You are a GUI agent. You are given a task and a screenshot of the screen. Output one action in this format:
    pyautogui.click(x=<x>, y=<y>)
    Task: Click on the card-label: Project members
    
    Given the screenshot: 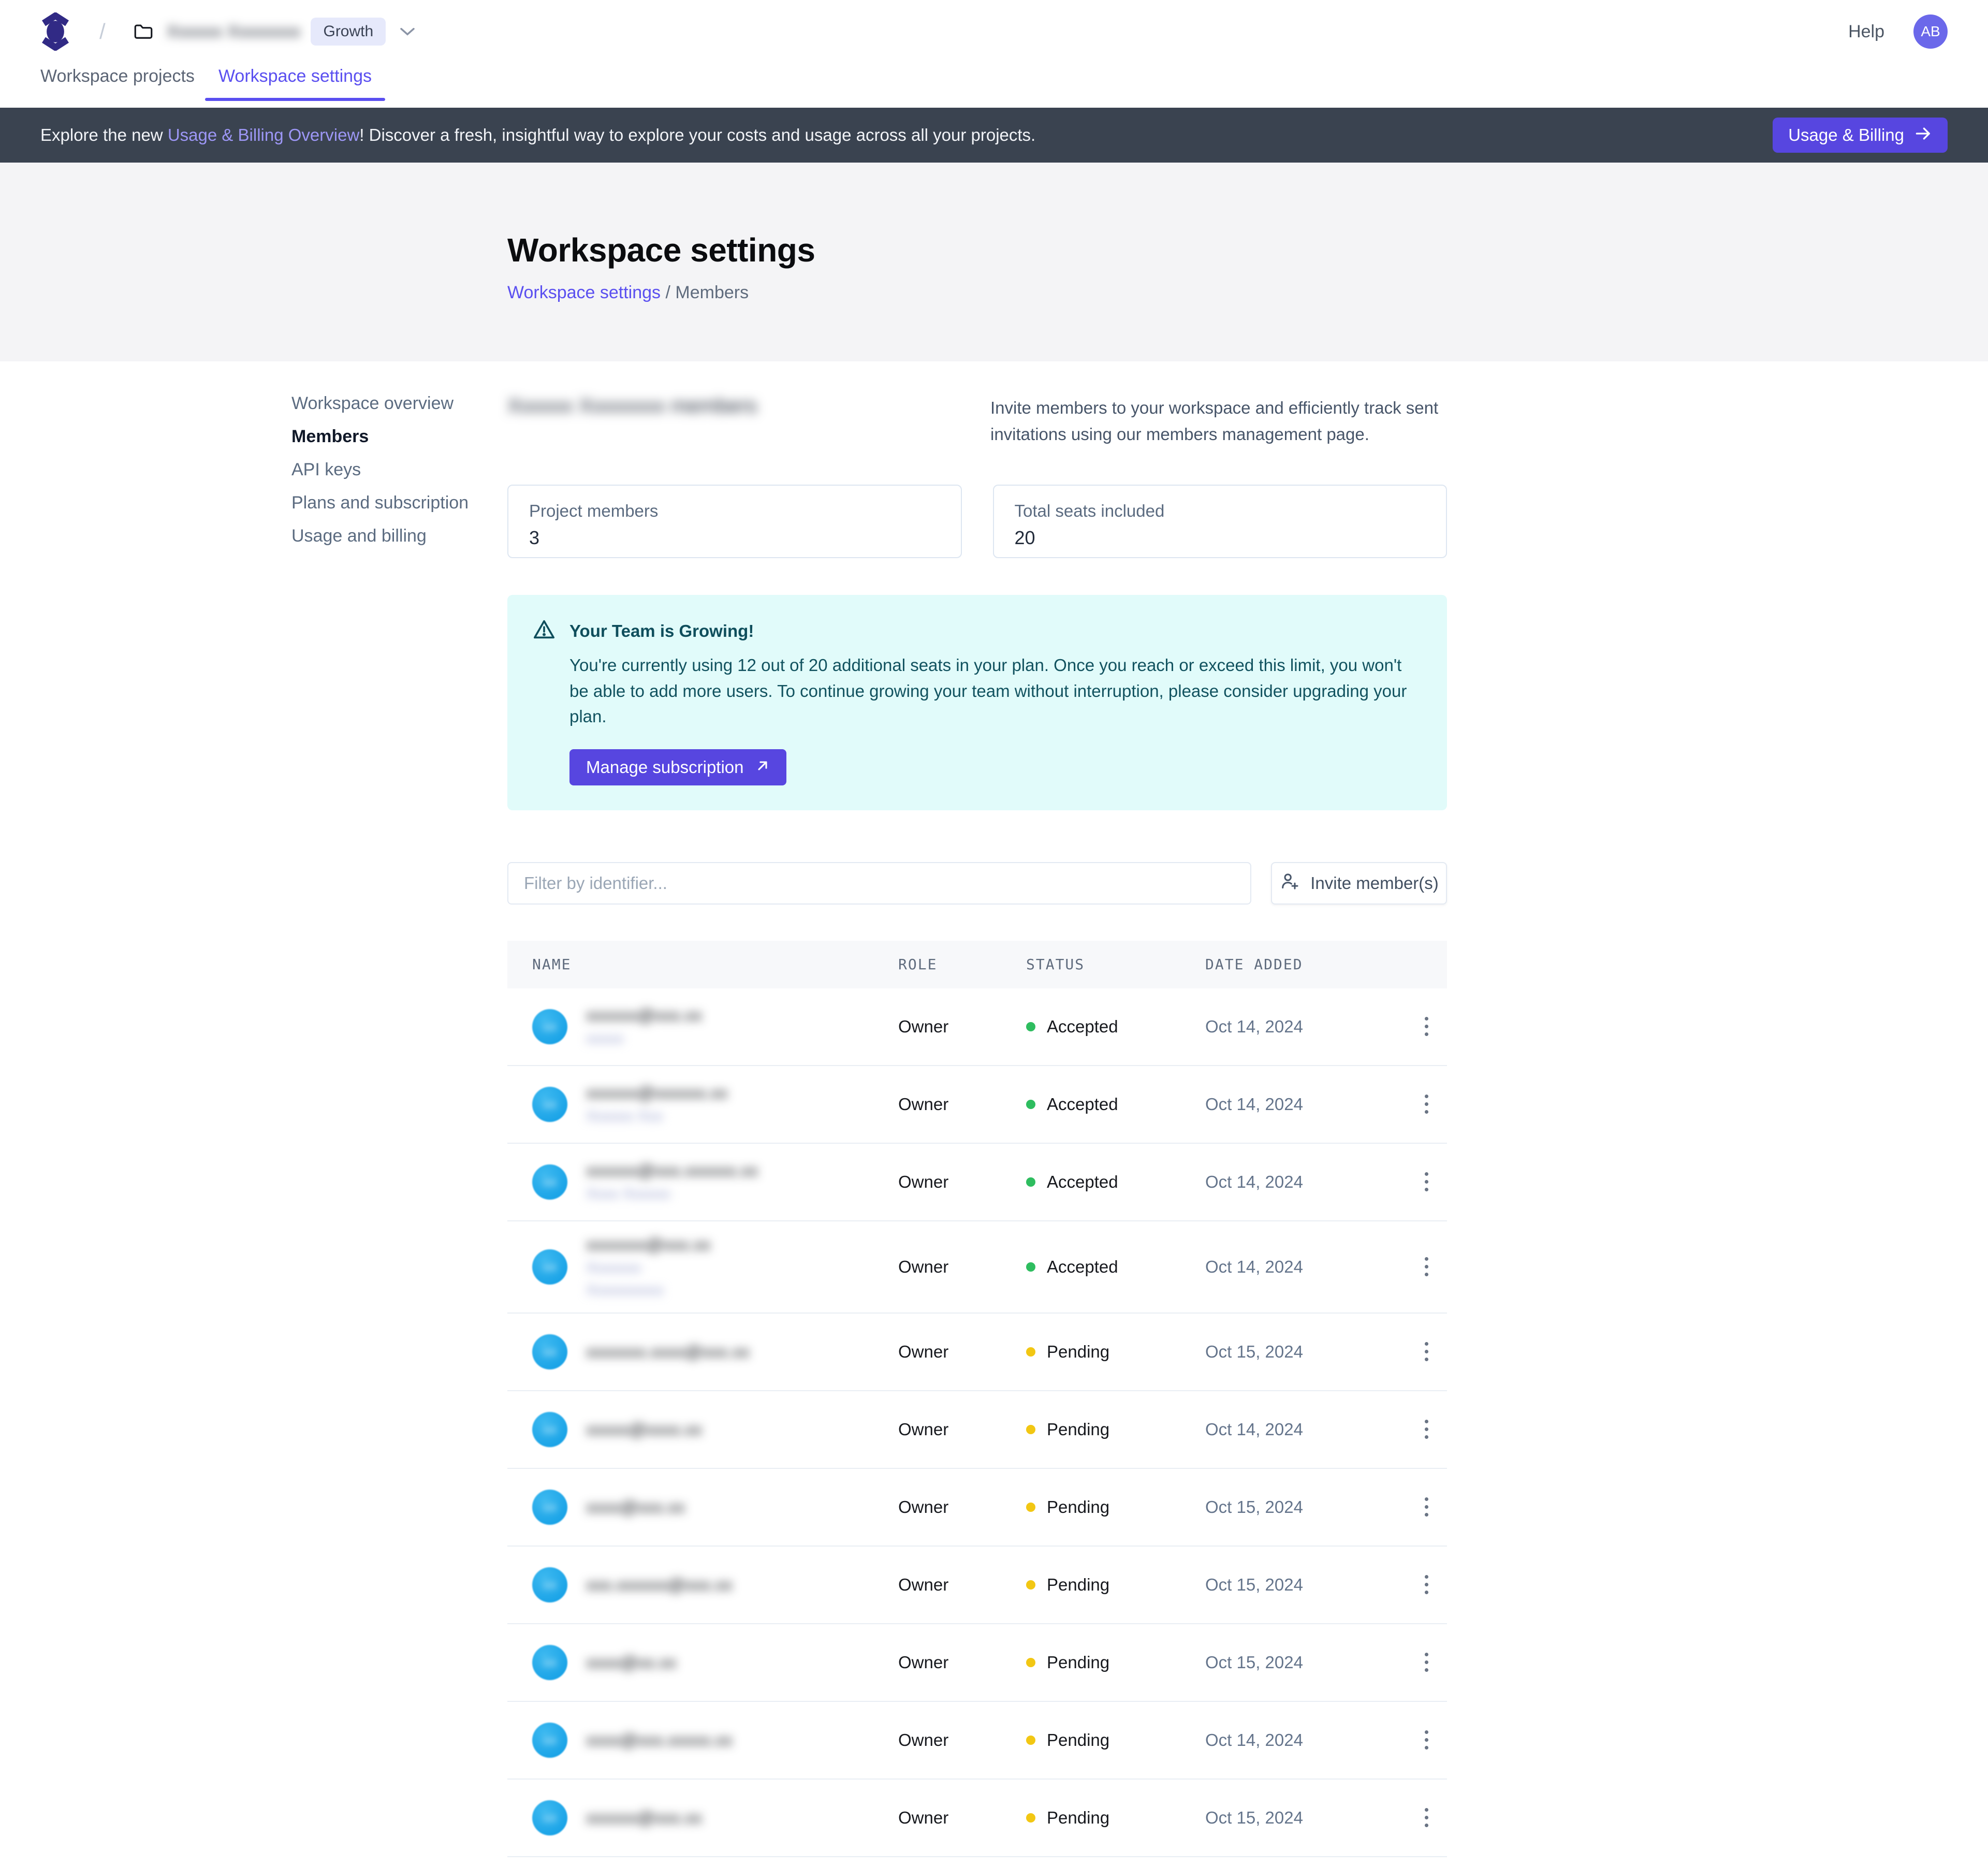 What is the action you would take?
    pyautogui.click(x=594, y=511)
    